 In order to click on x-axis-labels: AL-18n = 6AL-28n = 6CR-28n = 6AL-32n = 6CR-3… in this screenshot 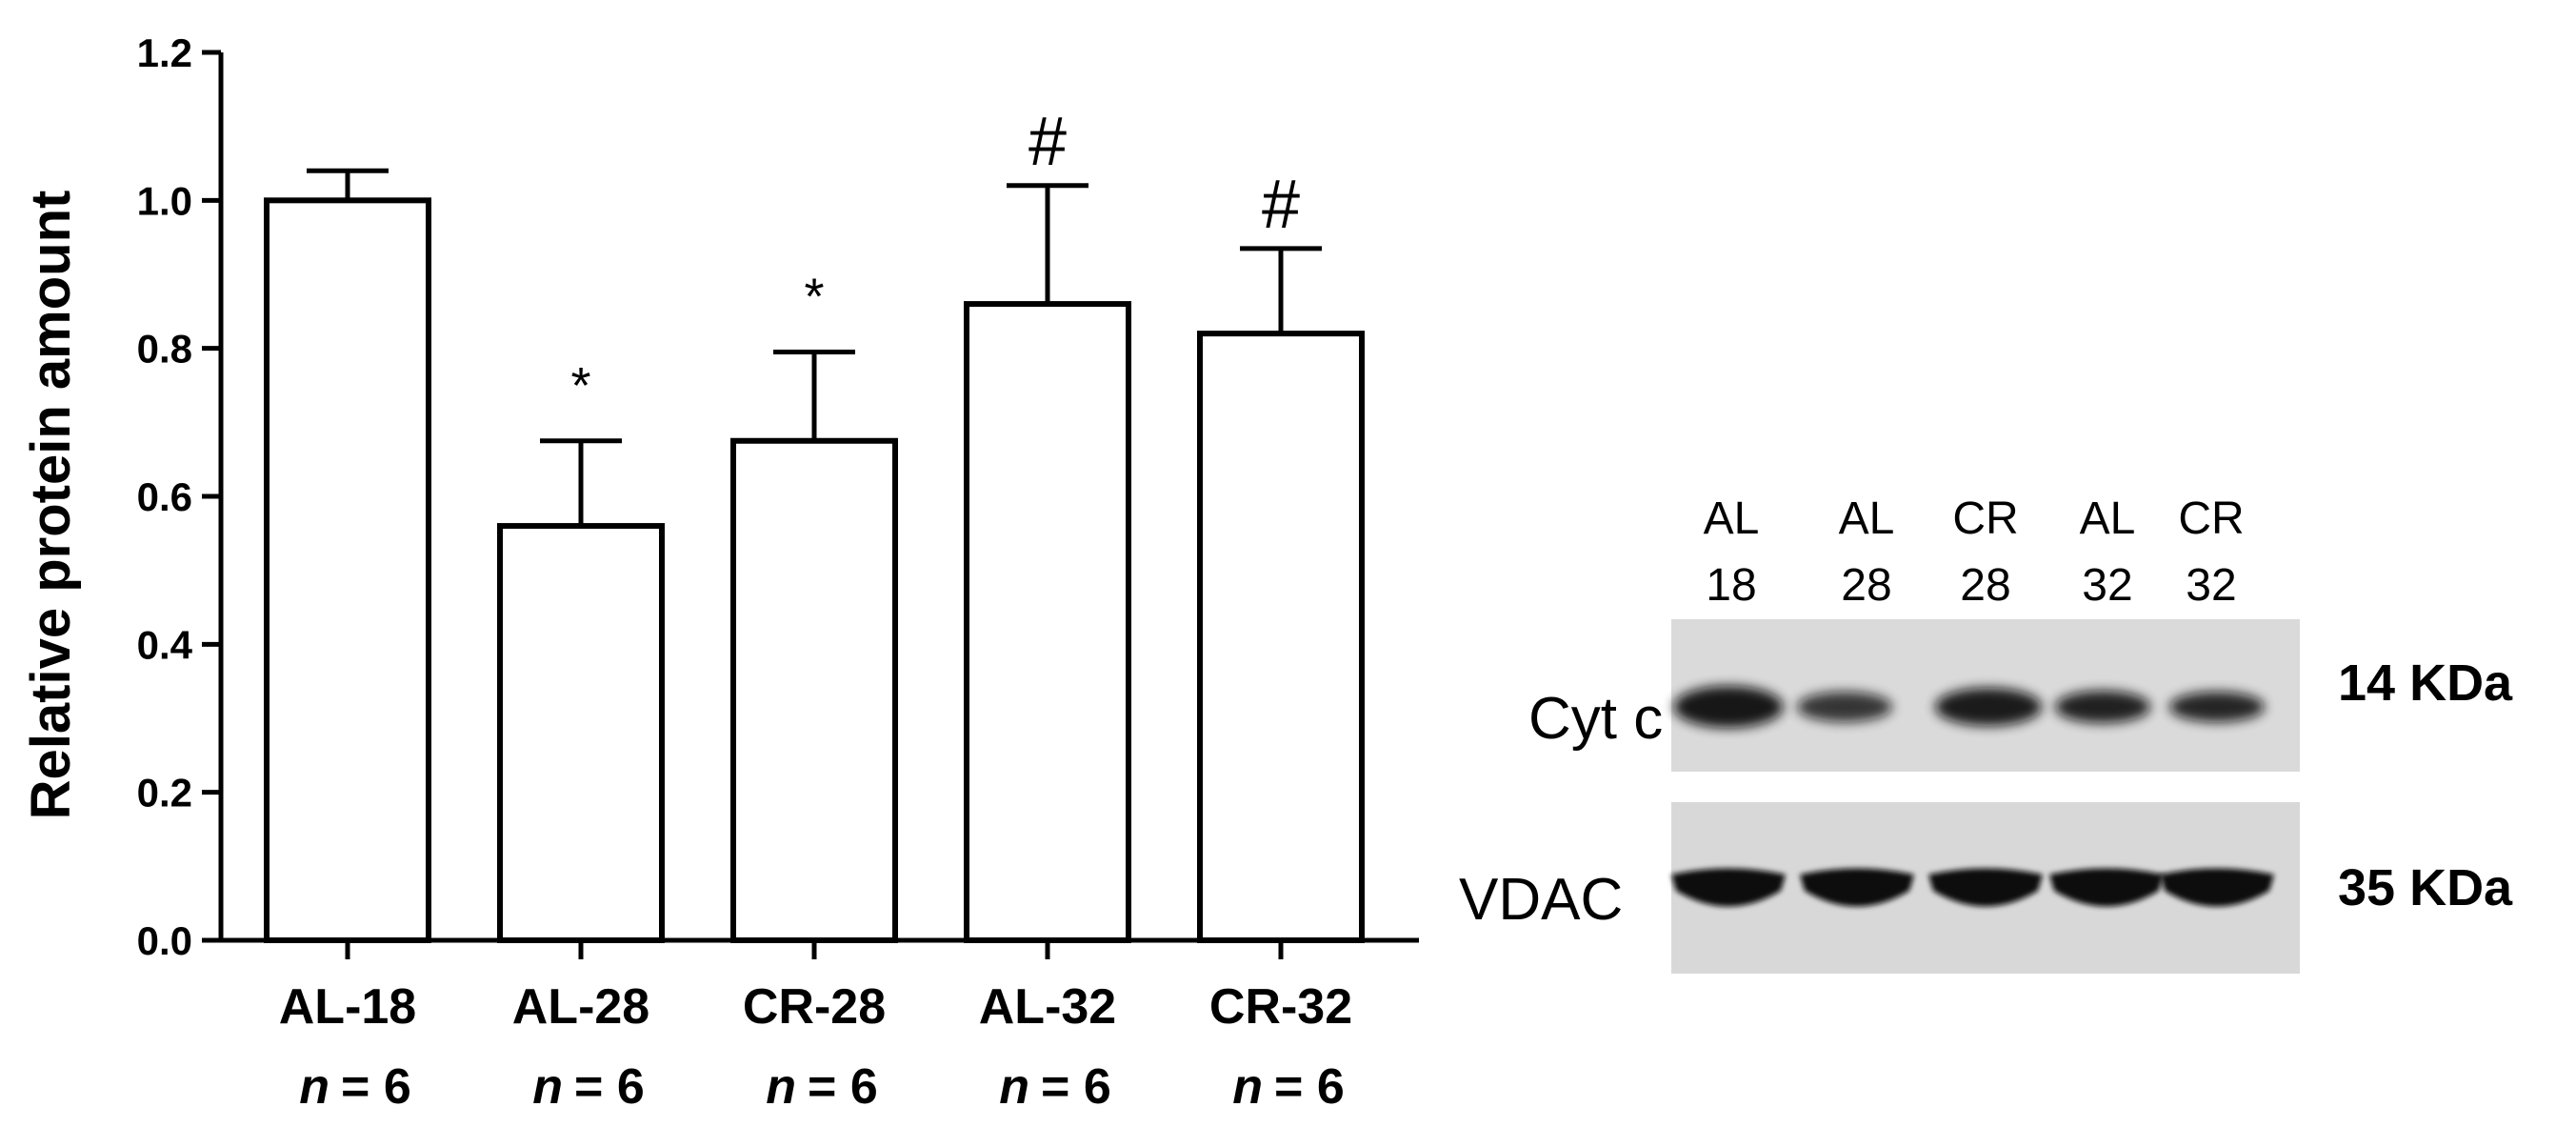, I will do `click(815, 1027)`.